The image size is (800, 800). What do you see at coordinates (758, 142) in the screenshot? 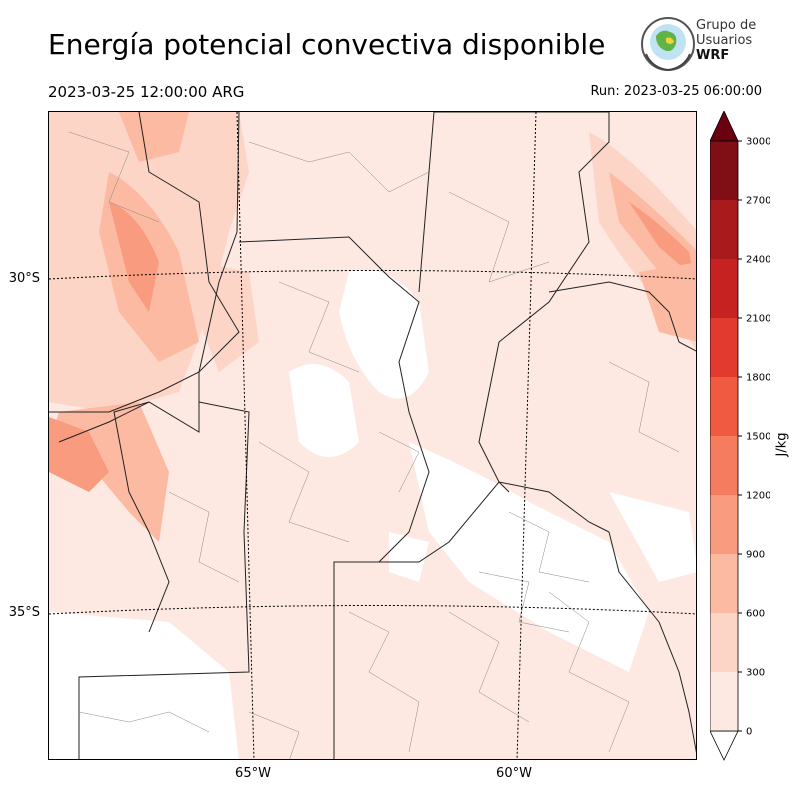
I see `colorbar-tick-label: 3000` at bounding box center [758, 142].